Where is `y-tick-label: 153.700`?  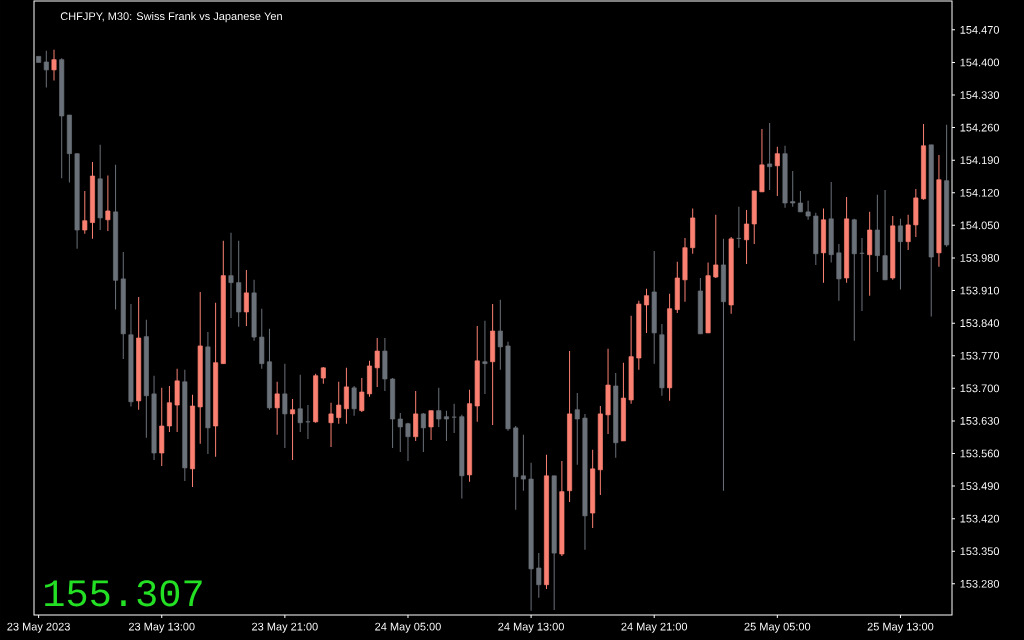 y-tick-label: 153.700 is located at coordinates (980, 388).